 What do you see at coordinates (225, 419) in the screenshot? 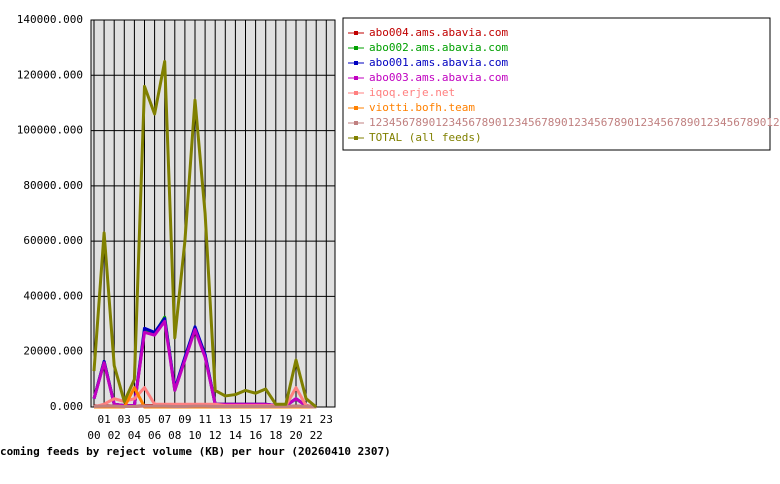
I see `x-tick-label: 13` at bounding box center [225, 419].